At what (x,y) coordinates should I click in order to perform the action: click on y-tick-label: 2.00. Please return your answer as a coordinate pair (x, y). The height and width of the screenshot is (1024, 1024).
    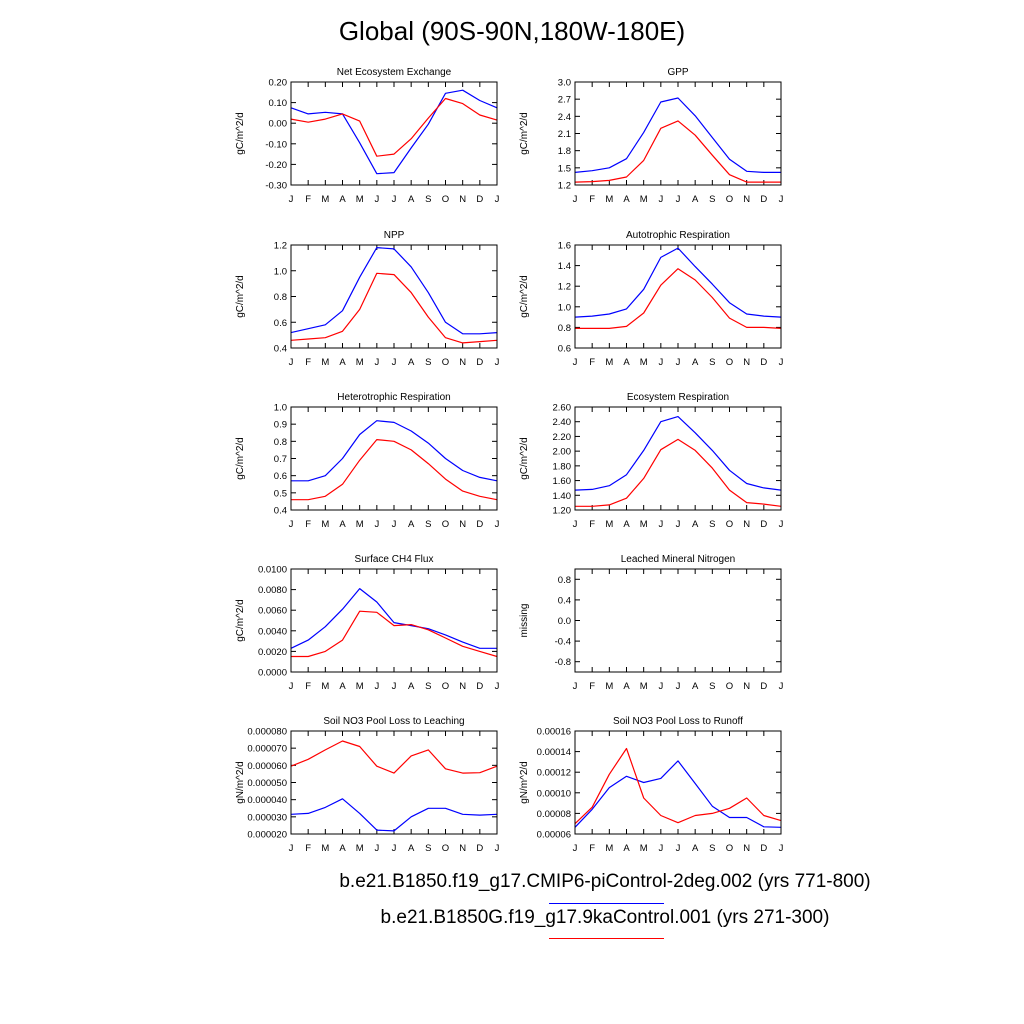
    Looking at the image, I should click on (562, 452).